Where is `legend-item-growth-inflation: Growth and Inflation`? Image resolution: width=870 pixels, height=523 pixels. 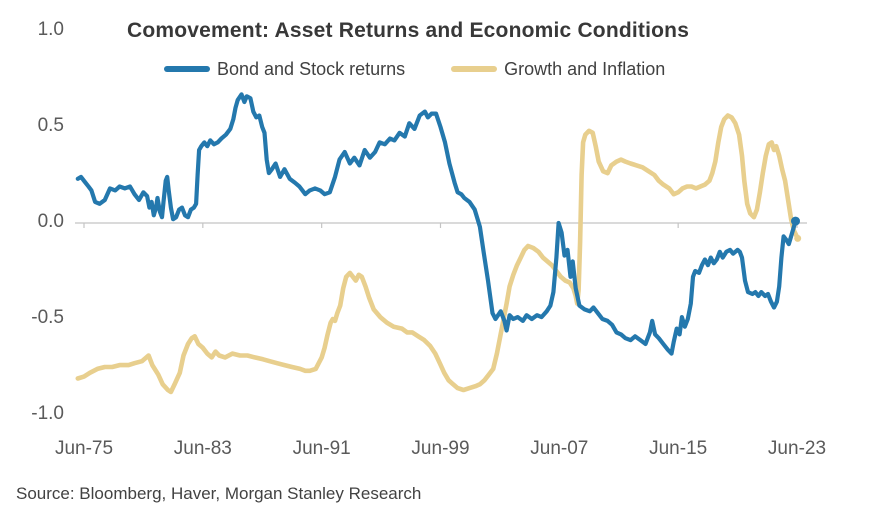 legend-item-growth-inflation: Growth and Inflation is located at coordinates (558, 69).